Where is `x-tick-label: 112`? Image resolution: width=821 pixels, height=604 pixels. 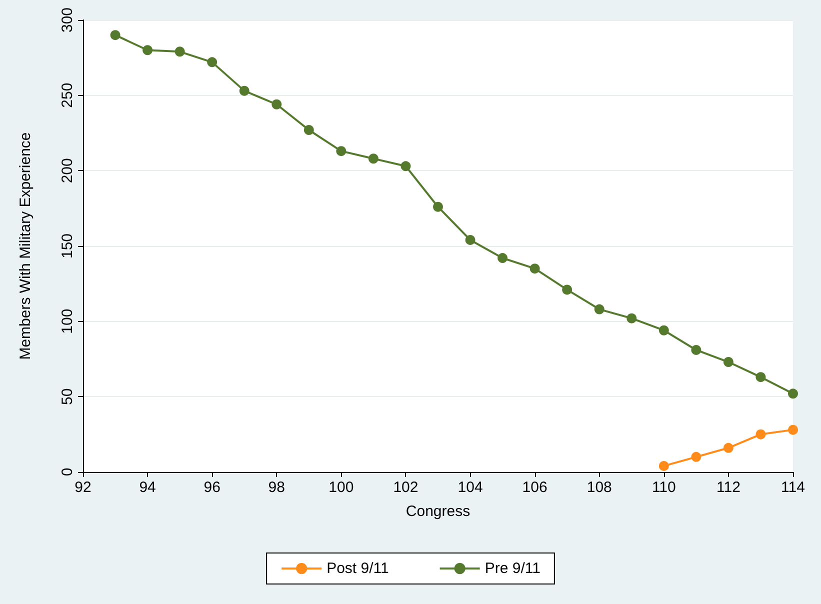 x-tick-label: 112 is located at coordinates (728, 487).